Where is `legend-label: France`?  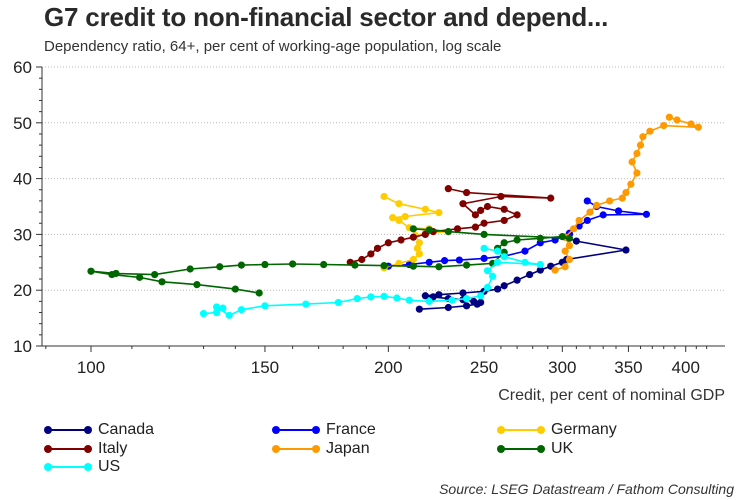
legend-label: France is located at coordinates (351, 429).